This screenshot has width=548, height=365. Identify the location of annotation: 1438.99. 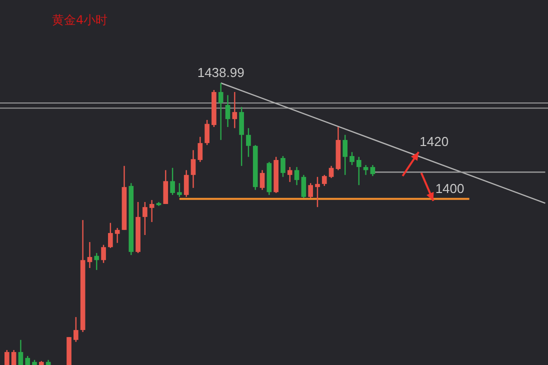
(220, 72).